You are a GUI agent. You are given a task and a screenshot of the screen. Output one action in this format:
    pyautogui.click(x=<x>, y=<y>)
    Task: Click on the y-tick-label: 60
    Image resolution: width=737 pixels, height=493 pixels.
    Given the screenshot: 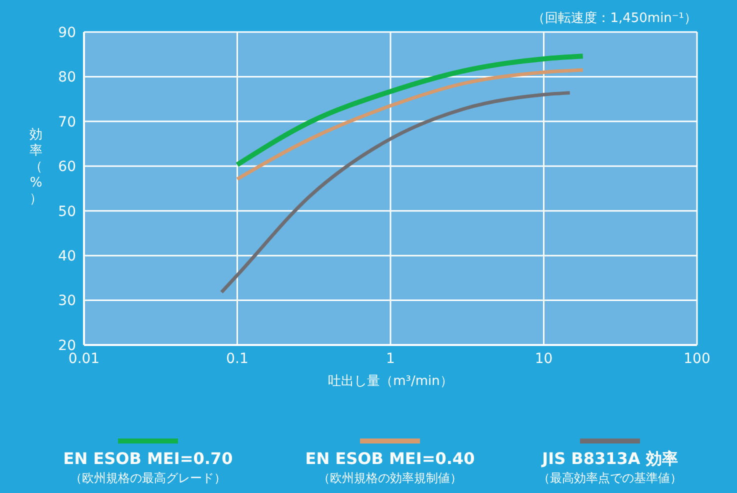 What is the action you would take?
    pyautogui.click(x=67, y=167)
    